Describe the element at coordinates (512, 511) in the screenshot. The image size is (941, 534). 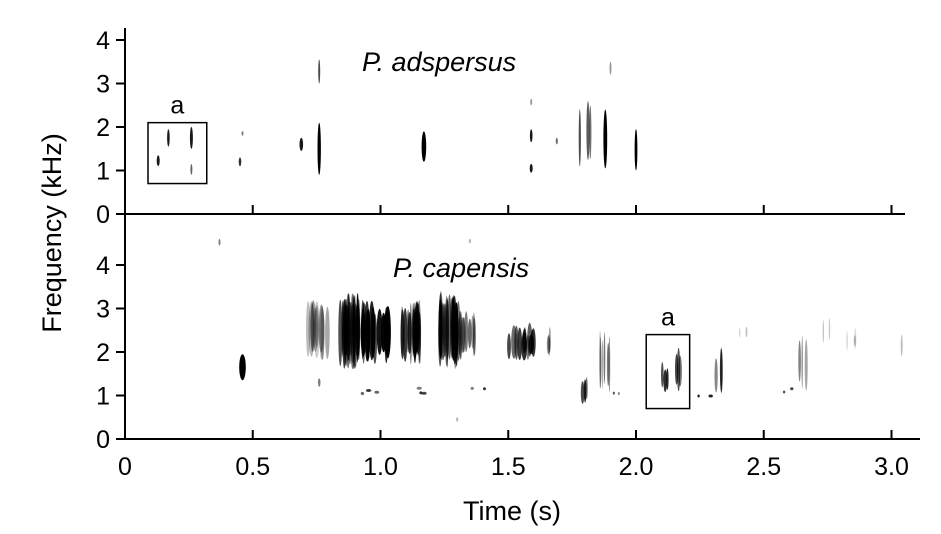
I see `x-axis-title: Time (s)` at that location.